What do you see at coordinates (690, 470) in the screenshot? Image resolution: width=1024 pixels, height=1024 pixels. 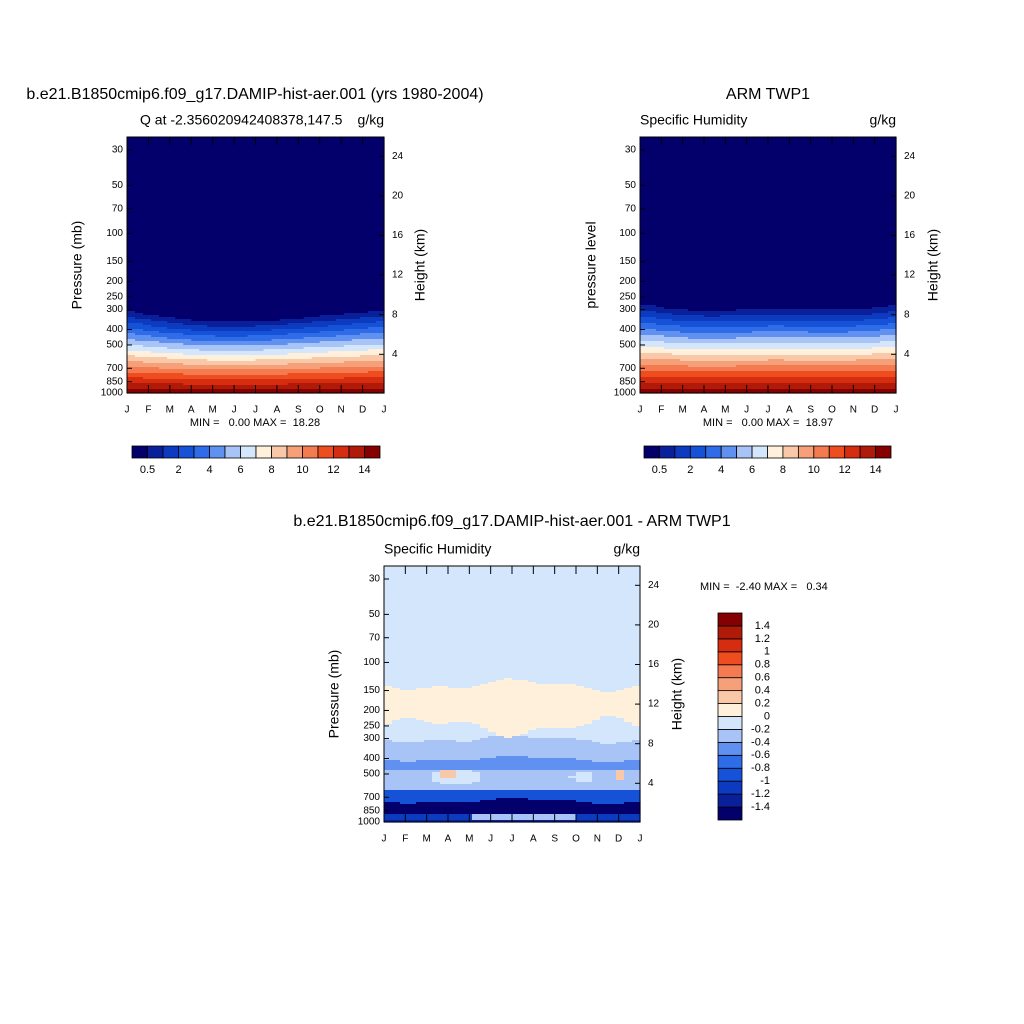 I see `colorbar-label: 2` at bounding box center [690, 470].